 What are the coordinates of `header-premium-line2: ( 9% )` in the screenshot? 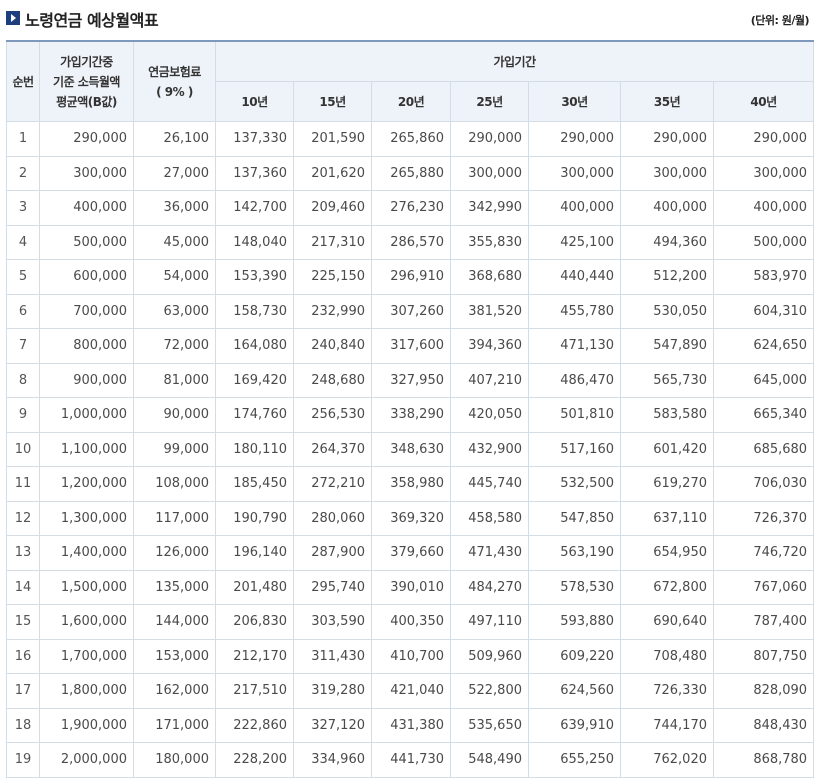 It's located at (174, 91).